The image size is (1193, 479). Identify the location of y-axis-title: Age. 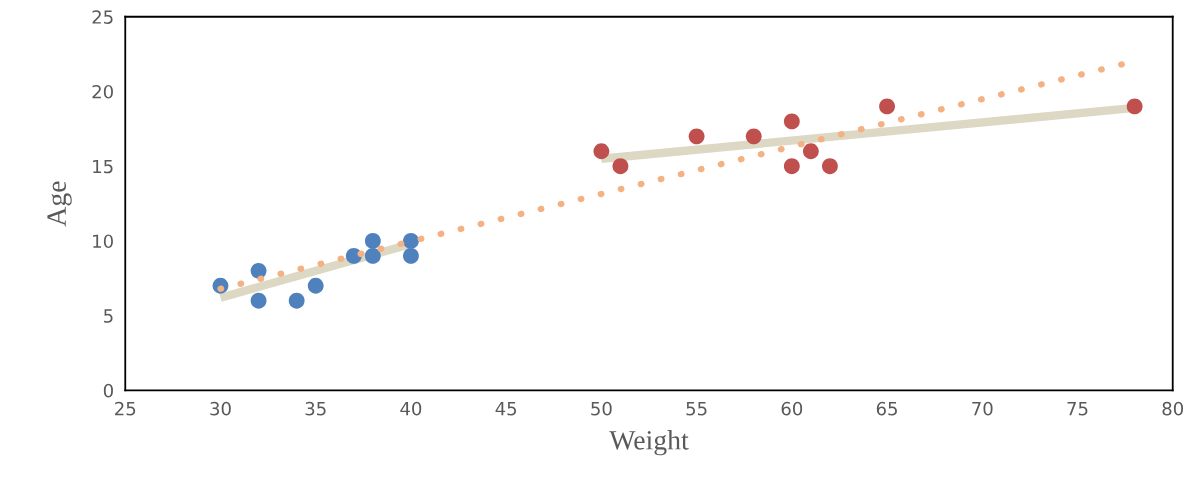
(59, 204).